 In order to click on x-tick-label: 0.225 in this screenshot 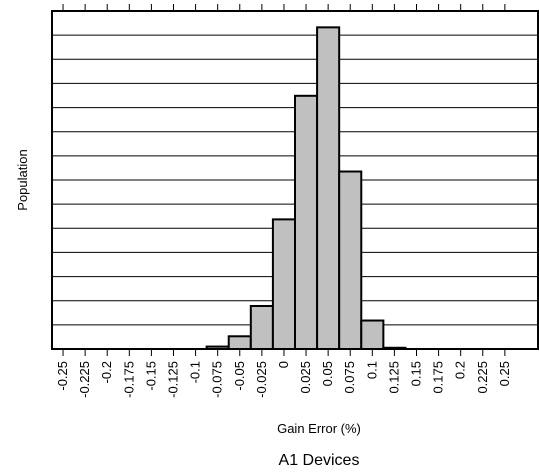, I will do `click(482, 377)`.